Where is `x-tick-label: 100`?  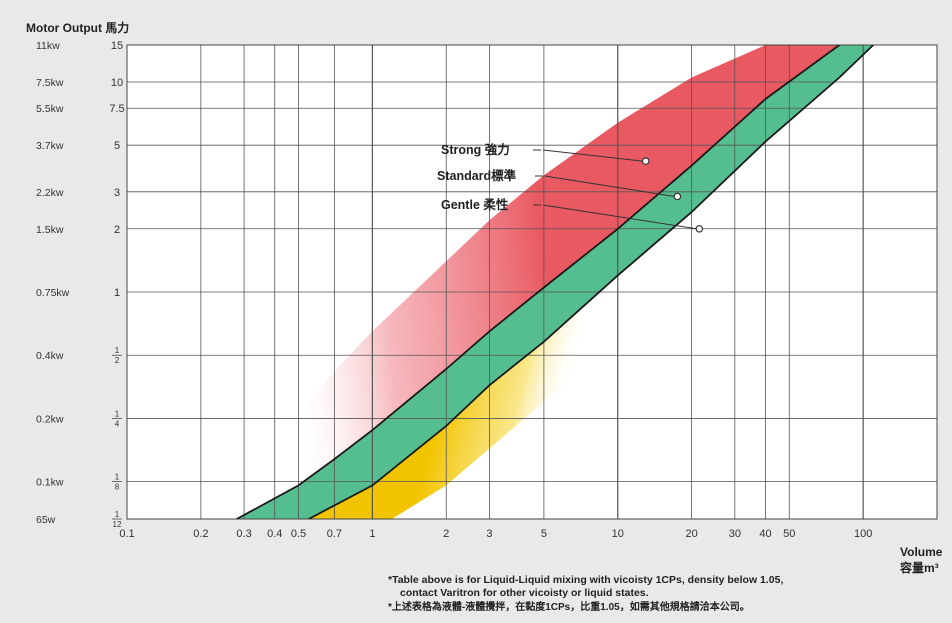
x-tick-label: 100 is located at coordinates (863, 534).